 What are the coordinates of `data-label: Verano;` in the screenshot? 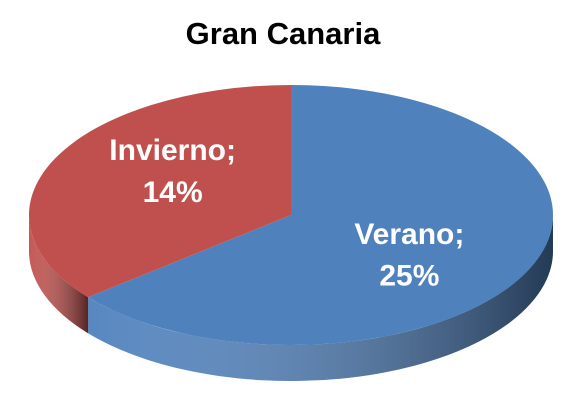 It's located at (409, 234).